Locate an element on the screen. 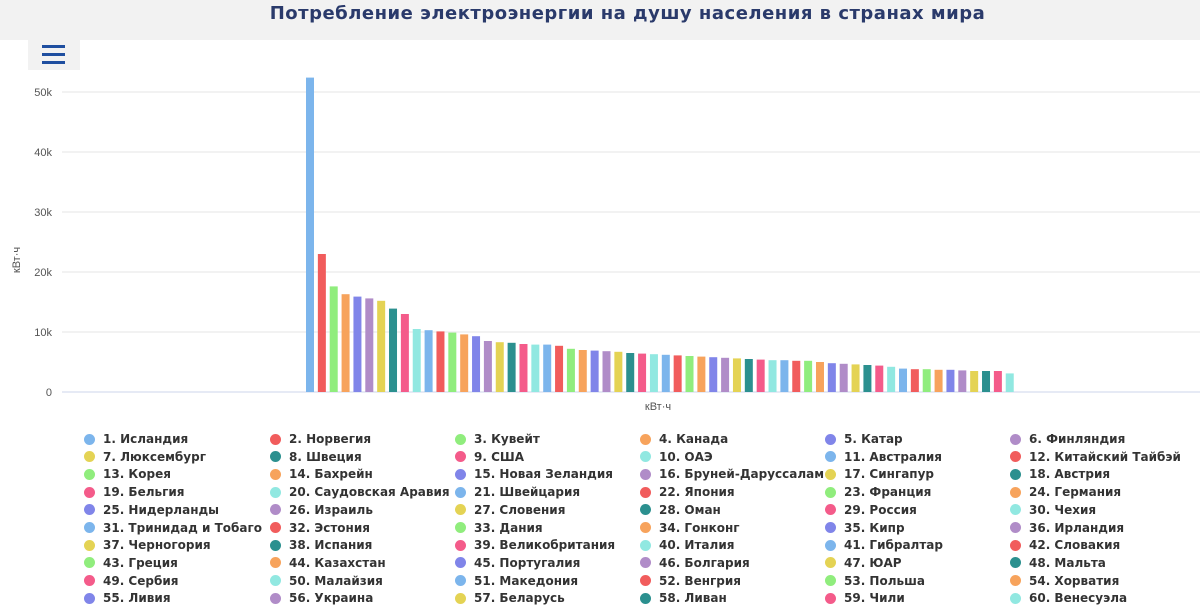 The height and width of the screenshot is (609, 1200). legend-item: 35. Кипр is located at coordinates (865, 528).